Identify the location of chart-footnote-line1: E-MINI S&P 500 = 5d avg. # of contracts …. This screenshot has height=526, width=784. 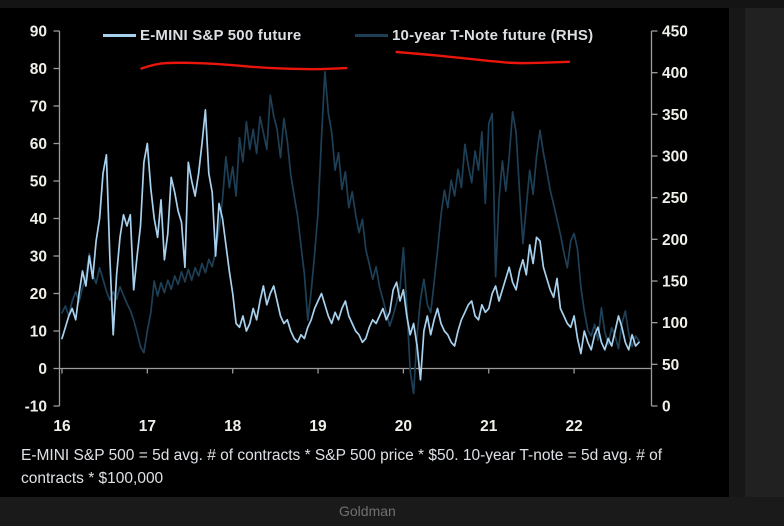
(342, 455).